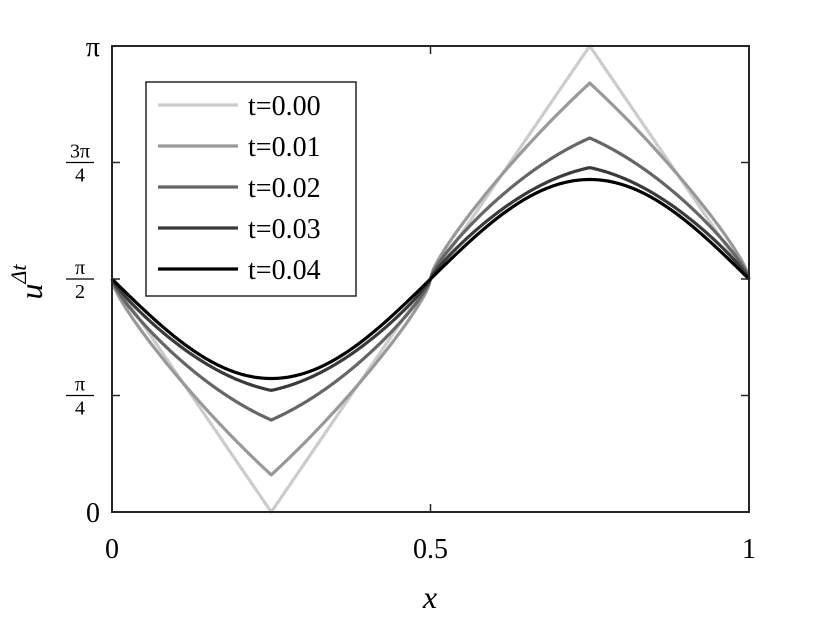 This screenshot has height=622, width=830. Describe the element at coordinates (284, 229) in the screenshot. I see `legend-label-3: t=0.03` at that location.